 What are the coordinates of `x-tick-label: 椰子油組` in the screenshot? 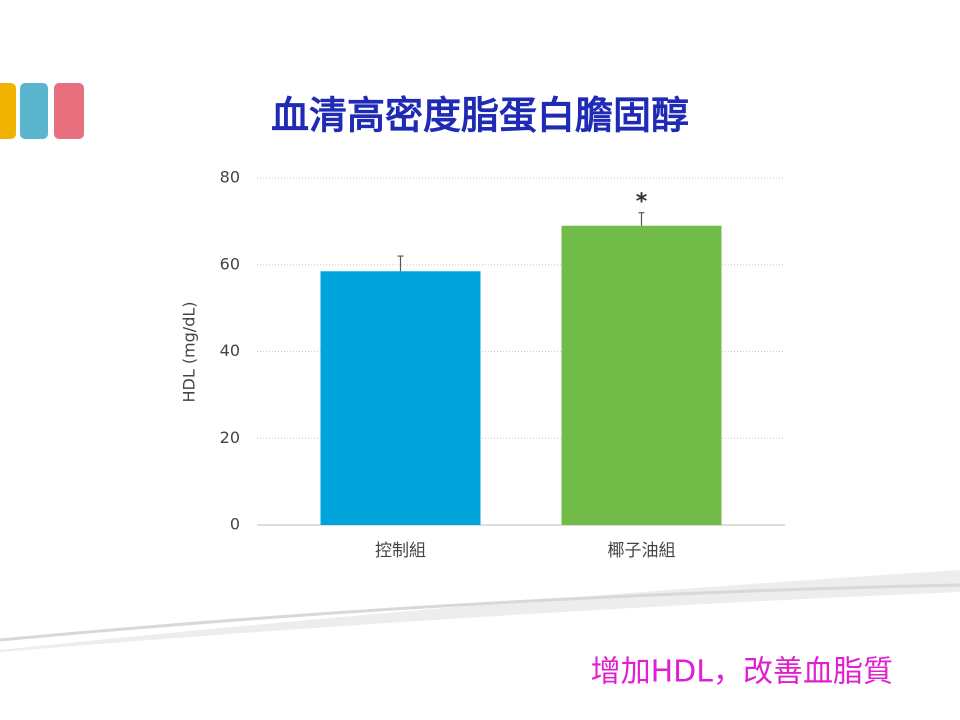 It's located at (642, 551).